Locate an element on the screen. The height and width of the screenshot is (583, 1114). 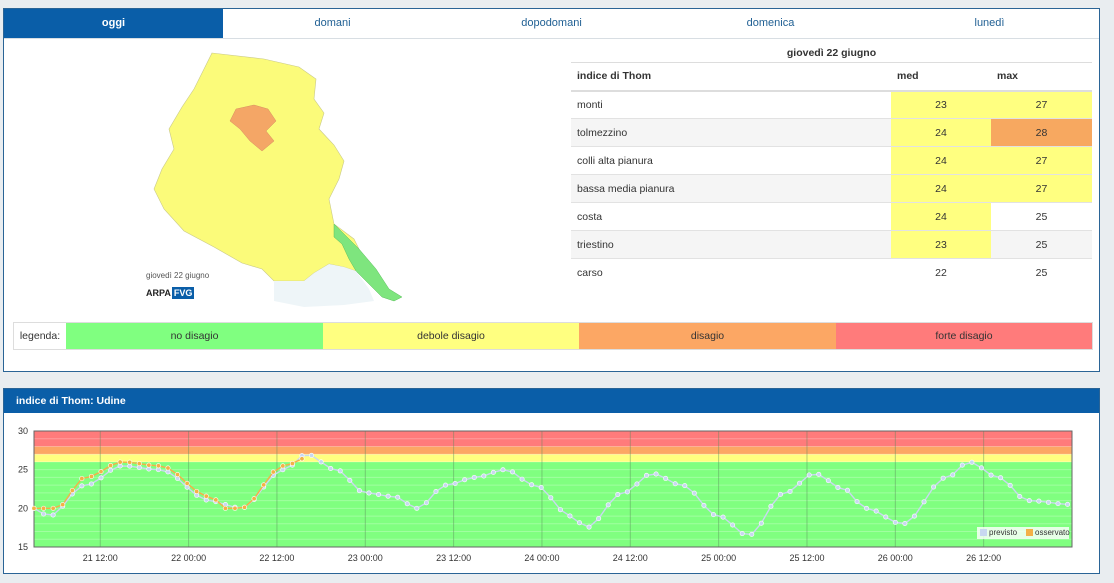
region-map is located at coordinates (278, 179).